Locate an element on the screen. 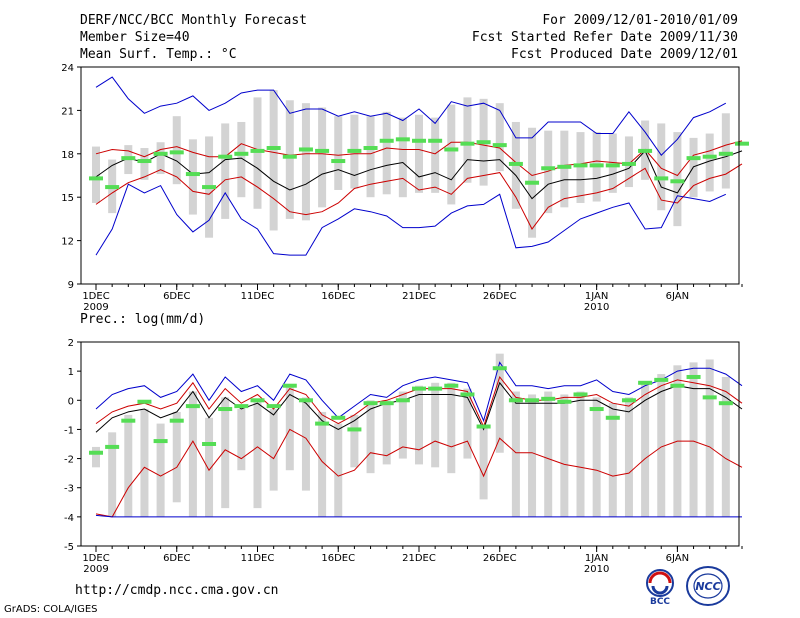  member-size: Member Size=40 is located at coordinates (135, 37).